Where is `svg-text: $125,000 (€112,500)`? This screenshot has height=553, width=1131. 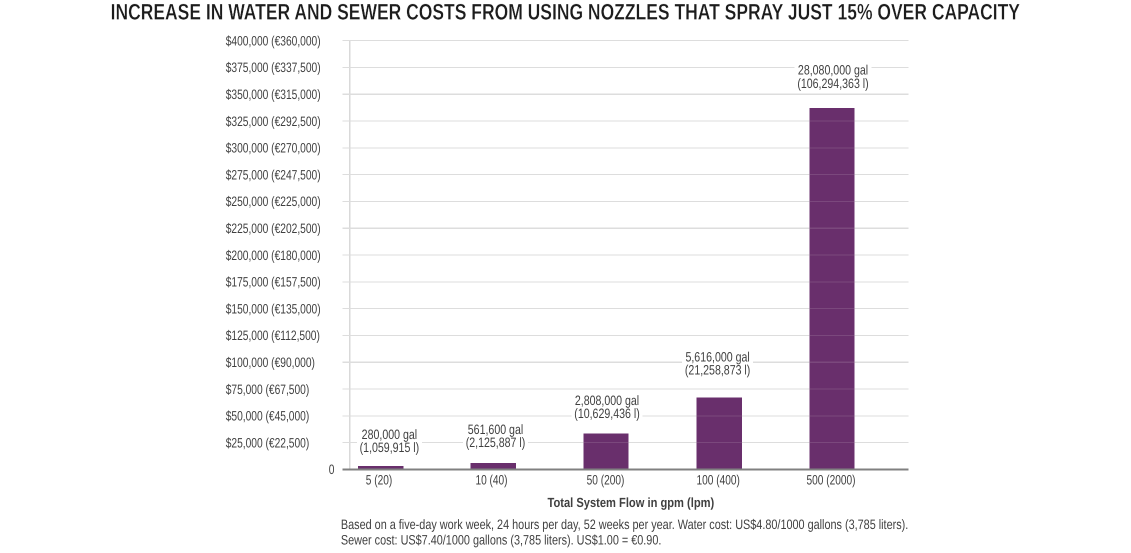 svg-text: $125,000 (€112,500) is located at coordinates (273, 335).